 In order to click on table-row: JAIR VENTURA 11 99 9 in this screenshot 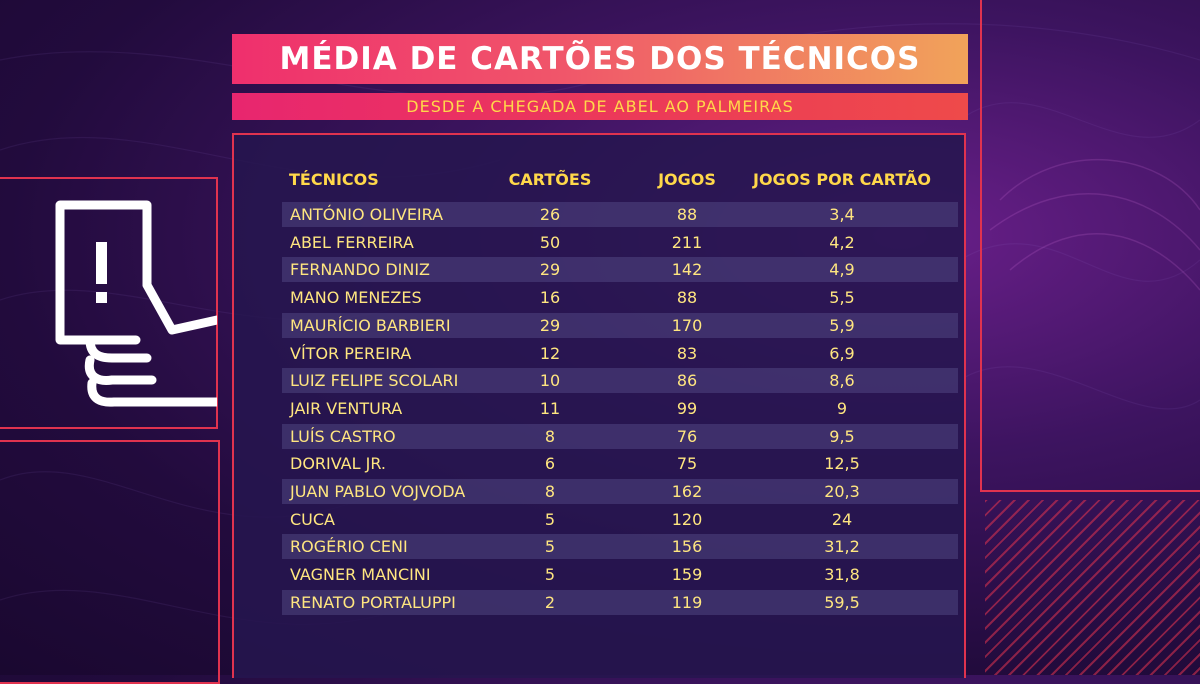, I will do `click(620, 408)`.